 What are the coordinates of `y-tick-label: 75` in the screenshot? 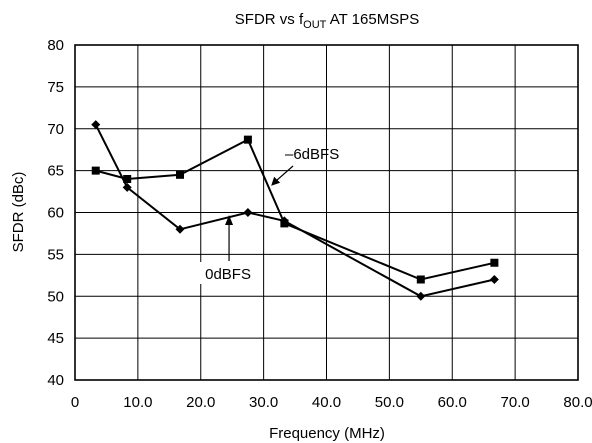 It's located at (55, 87).